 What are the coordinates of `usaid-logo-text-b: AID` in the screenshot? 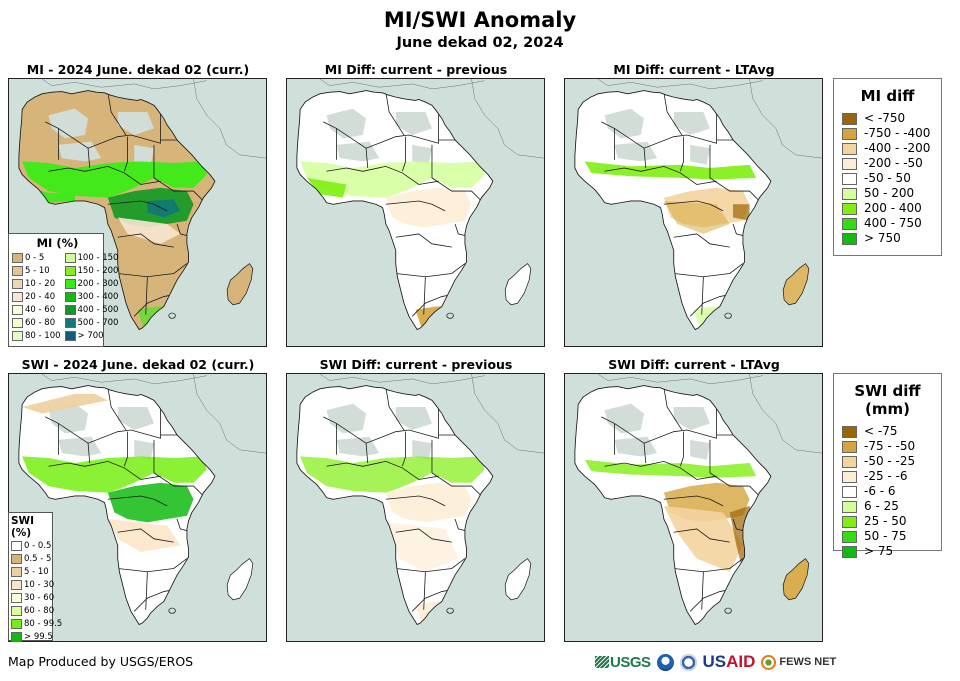 It's located at (741, 661).